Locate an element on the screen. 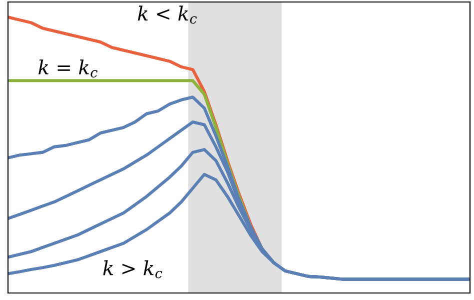 This screenshot has height=300, width=474. annotation: k = k$_{c}$ is located at coordinates (68, 69).